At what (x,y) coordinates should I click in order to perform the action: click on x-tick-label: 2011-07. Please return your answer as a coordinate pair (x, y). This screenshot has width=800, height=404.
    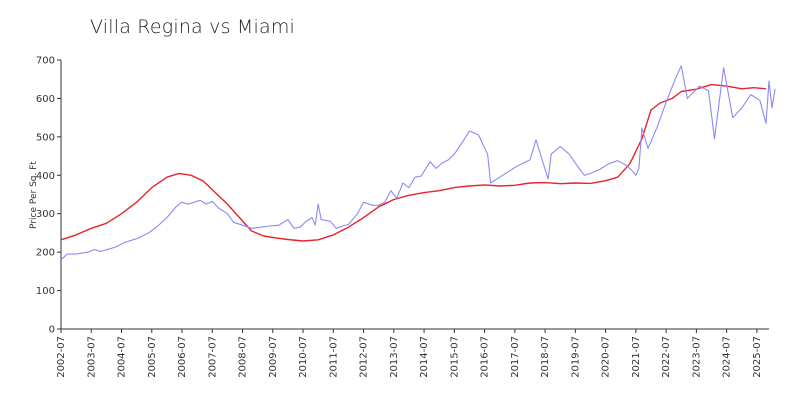
    Looking at the image, I should click on (333, 357).